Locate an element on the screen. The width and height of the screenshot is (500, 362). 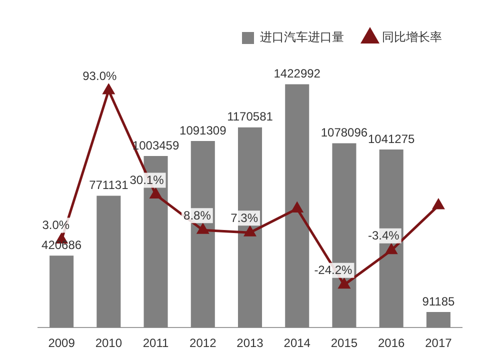
data-label: -3.4% is located at coordinates (384, 235).